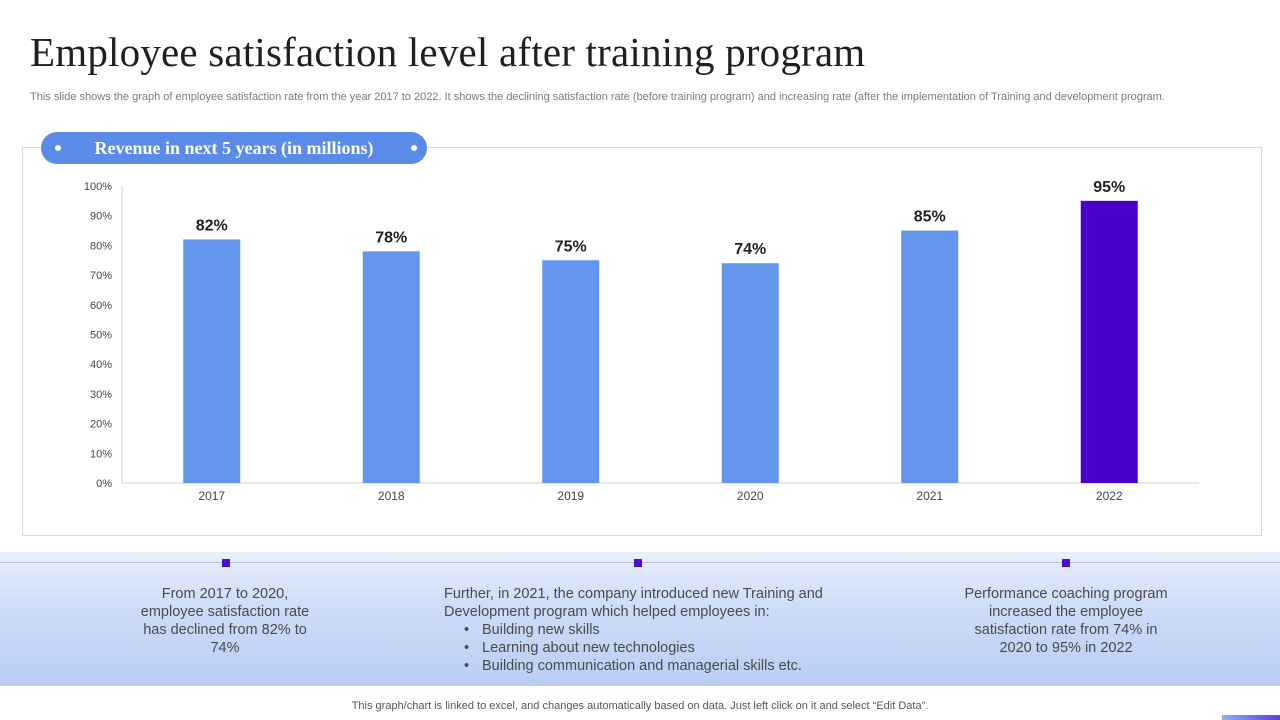 This screenshot has height=720, width=1280. Describe the element at coordinates (101, 336) in the screenshot. I see `y-tick-label: 50%` at that location.